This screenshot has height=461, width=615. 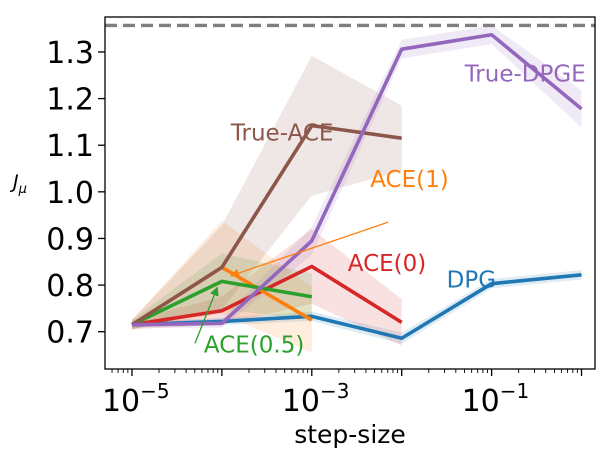 What do you see at coordinates (254, 346) in the screenshot?
I see `series-label-ace-0-5: ACE(0.5)` at bounding box center [254, 346].